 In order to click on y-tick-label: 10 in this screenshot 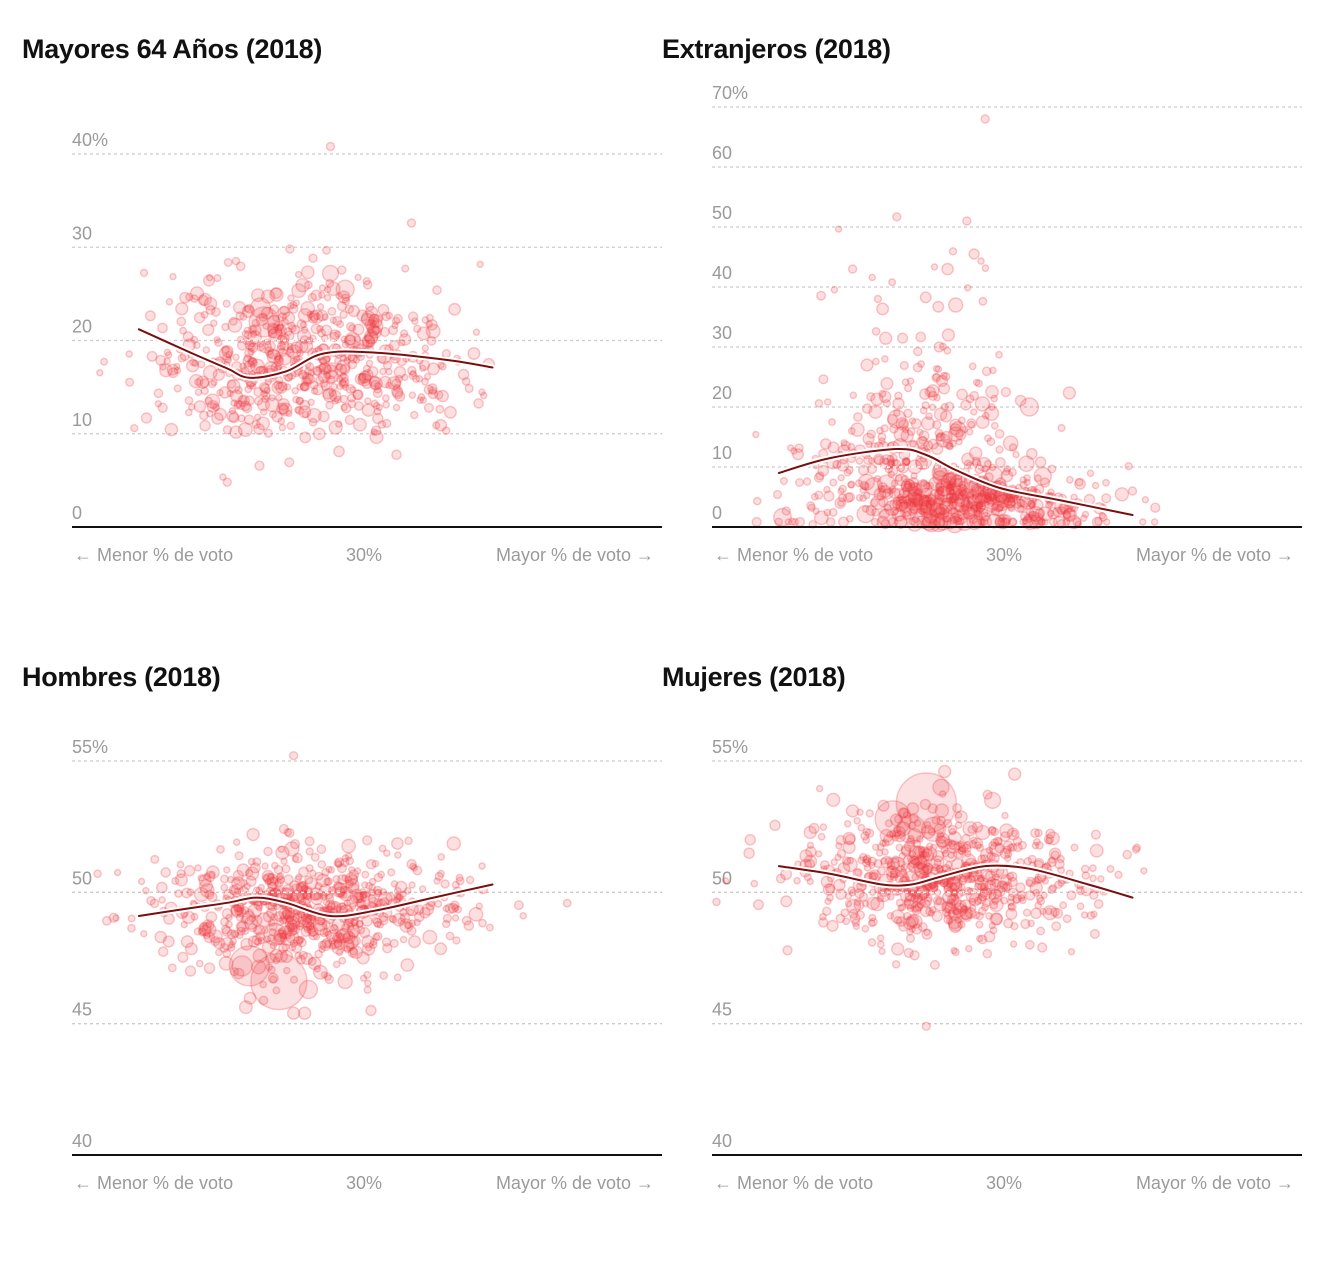, I will do `click(722, 453)`.